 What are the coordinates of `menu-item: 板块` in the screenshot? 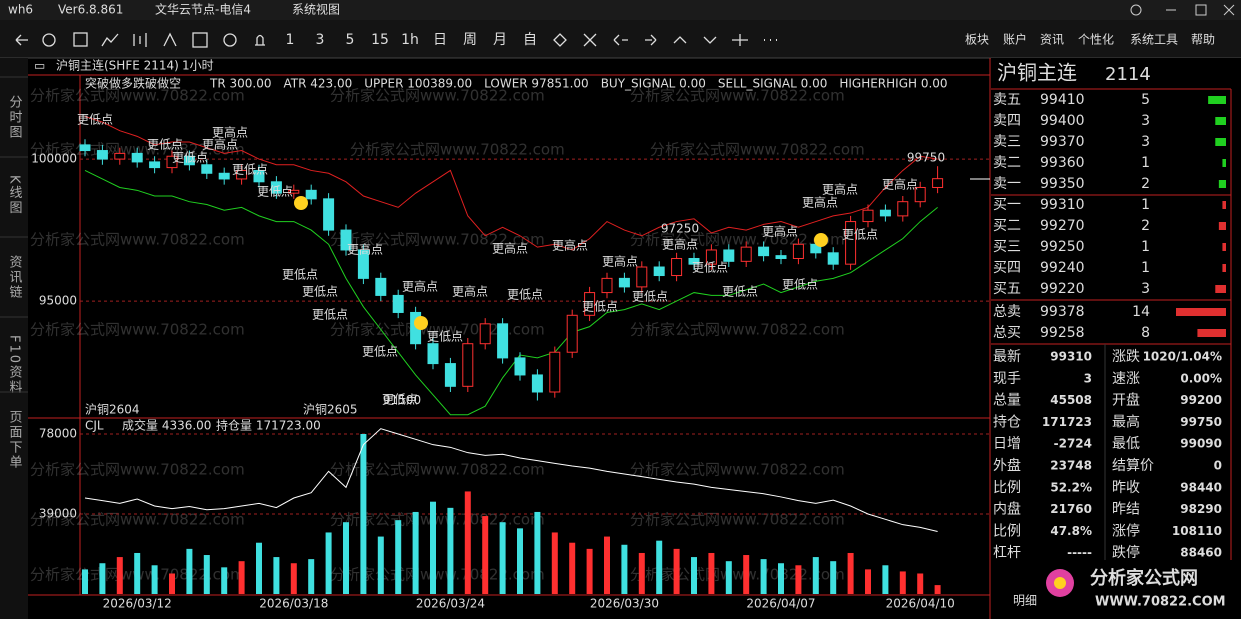 It's located at (977, 40).